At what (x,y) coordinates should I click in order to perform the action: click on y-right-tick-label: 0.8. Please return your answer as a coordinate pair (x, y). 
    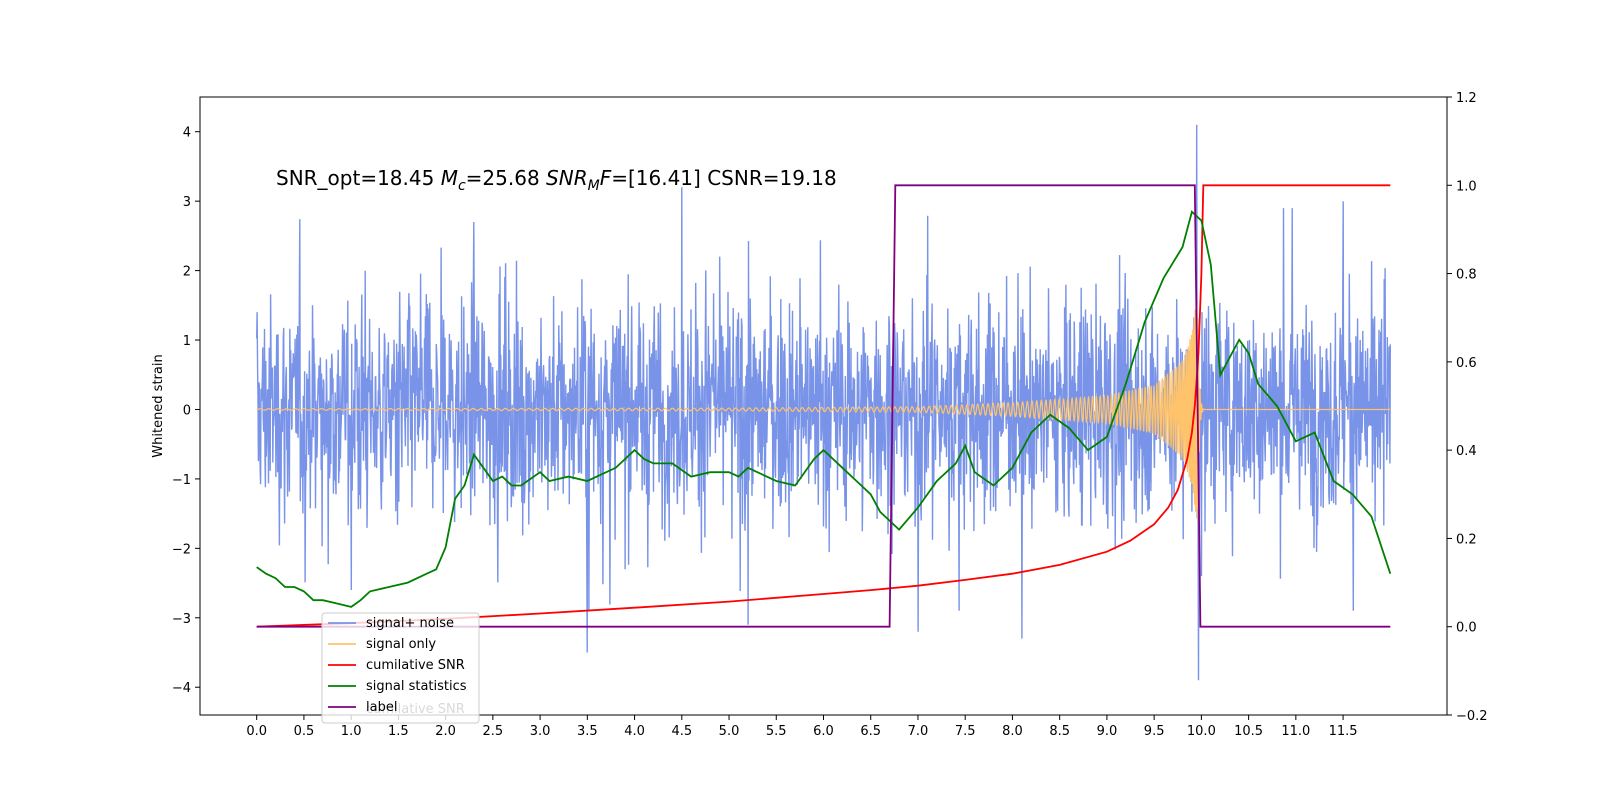
    Looking at the image, I should click on (1466, 275).